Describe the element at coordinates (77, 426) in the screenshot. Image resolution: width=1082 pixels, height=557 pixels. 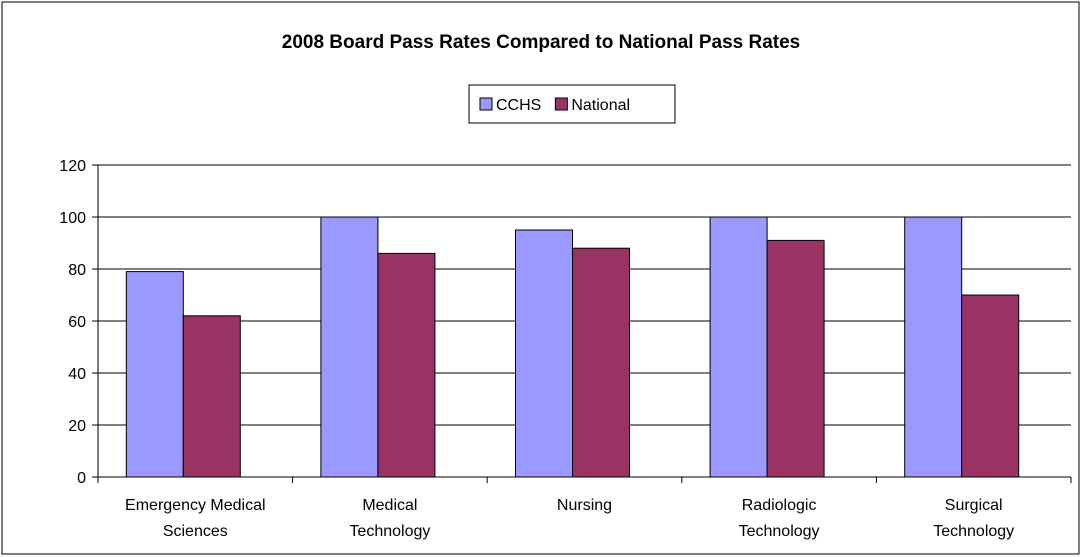
I see `y-tick-label: 20` at that location.